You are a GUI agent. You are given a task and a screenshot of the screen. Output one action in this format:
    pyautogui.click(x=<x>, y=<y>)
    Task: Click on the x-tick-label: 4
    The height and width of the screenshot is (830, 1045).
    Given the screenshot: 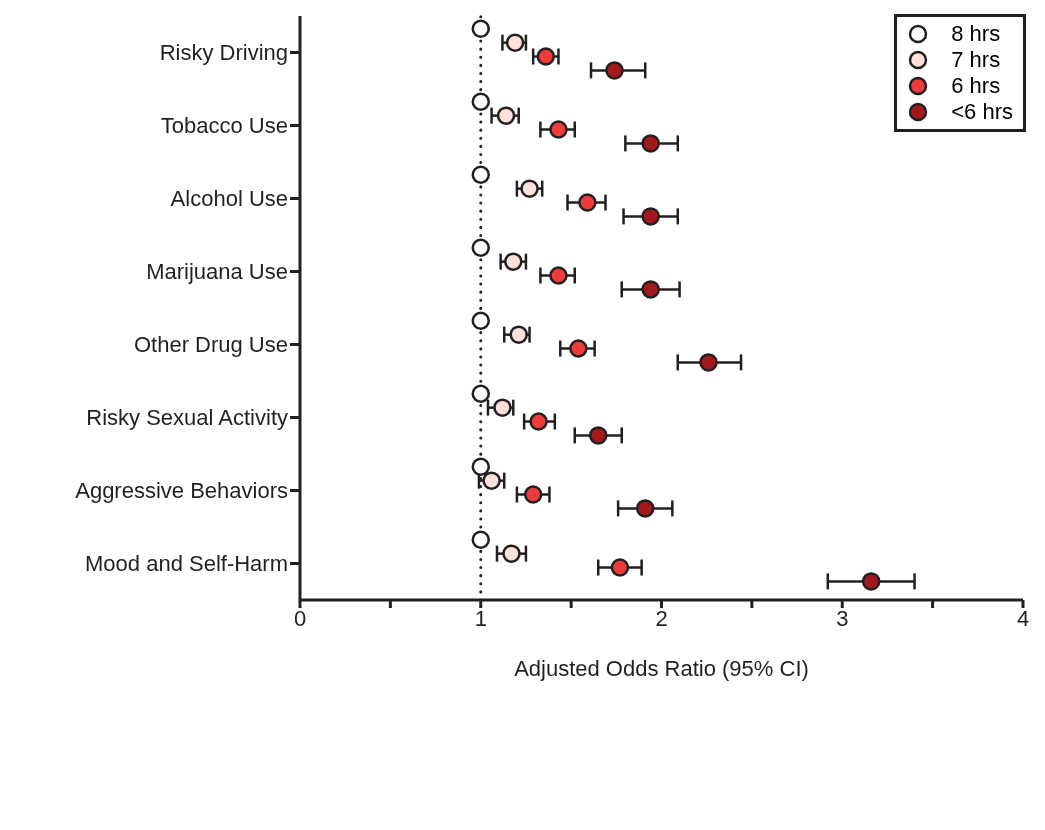 What is the action you would take?
    pyautogui.click(x=1023, y=618)
    